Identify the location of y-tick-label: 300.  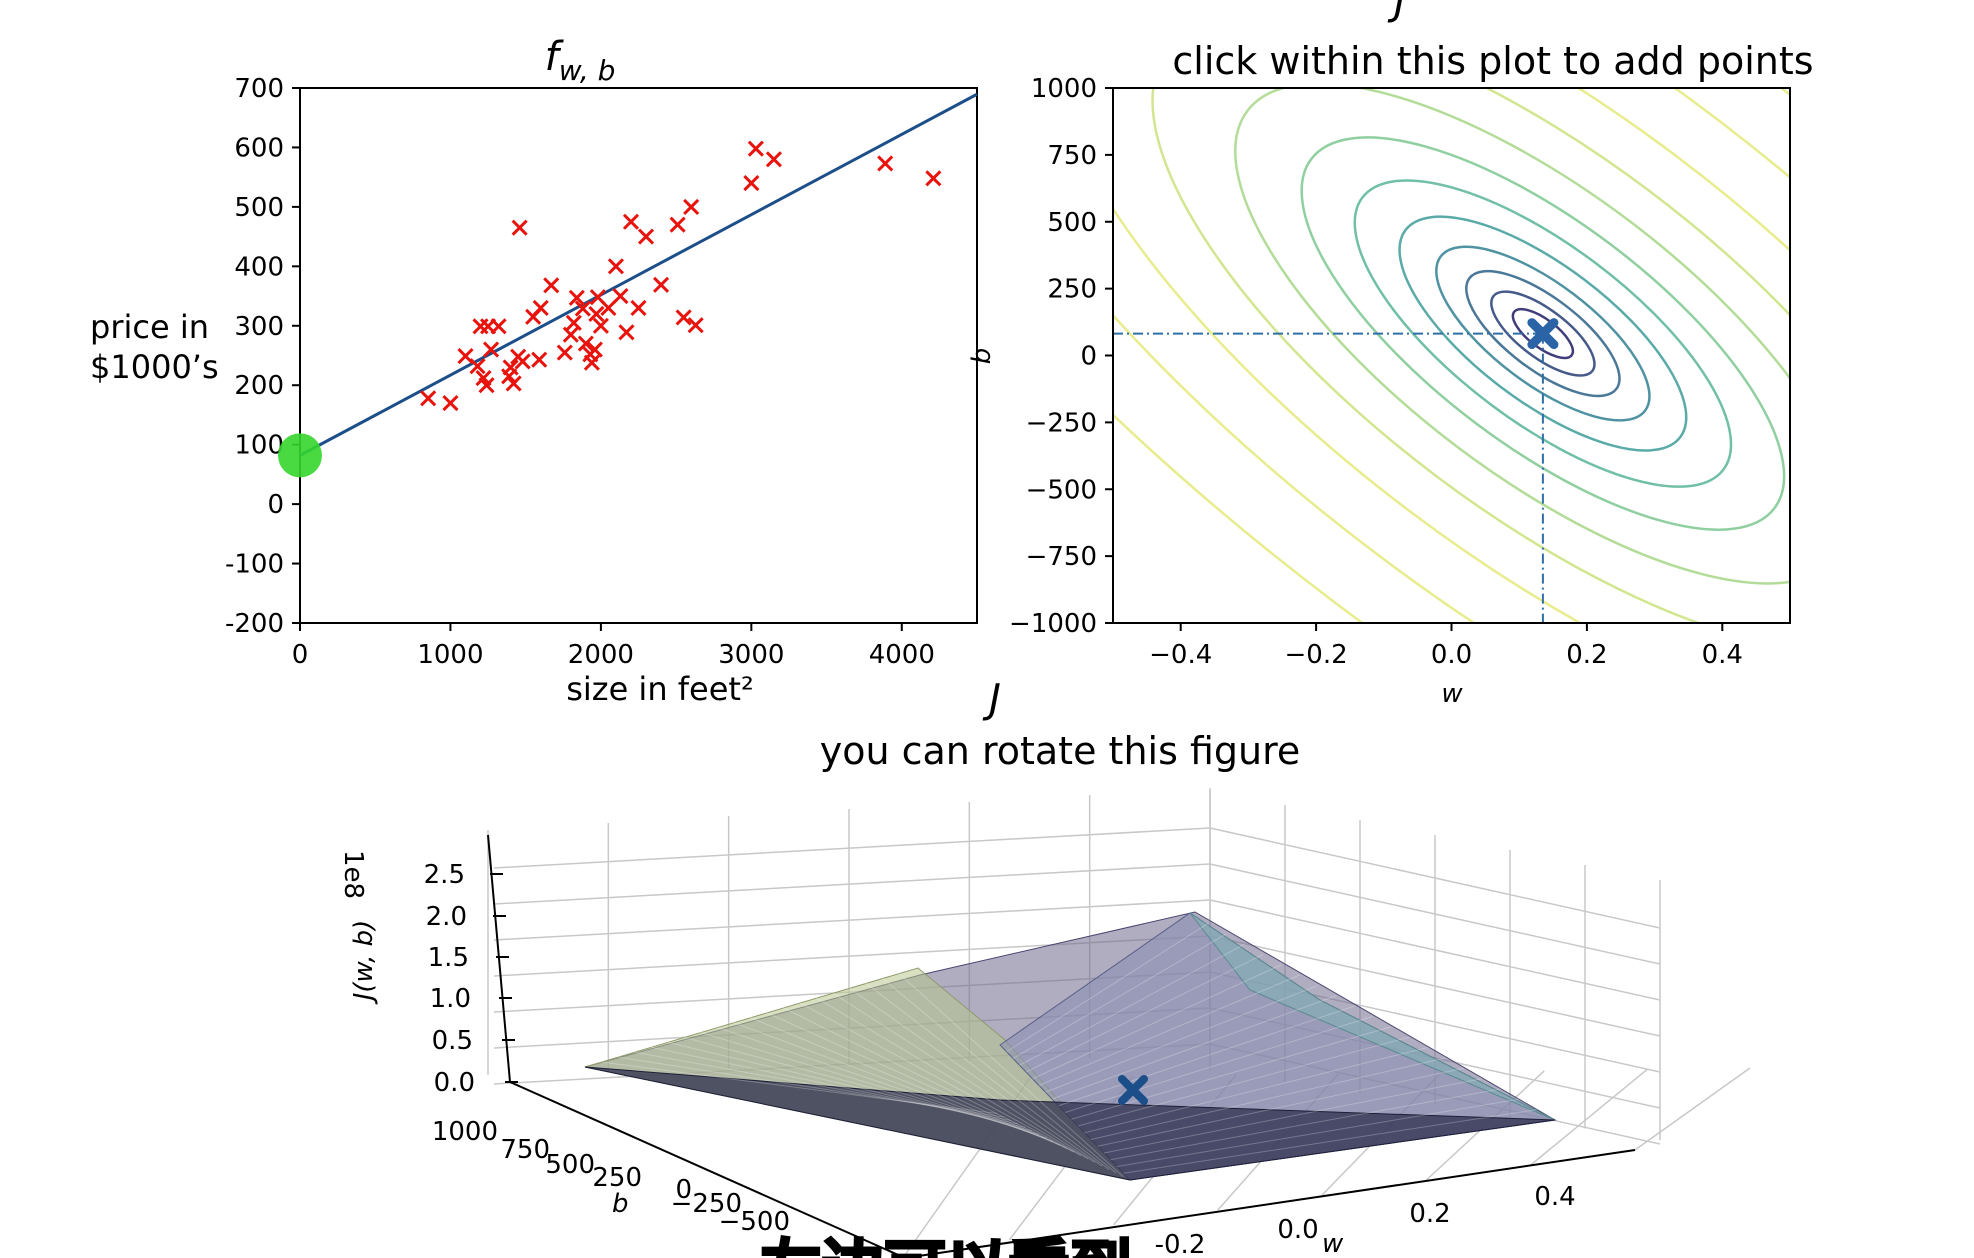
(259, 327).